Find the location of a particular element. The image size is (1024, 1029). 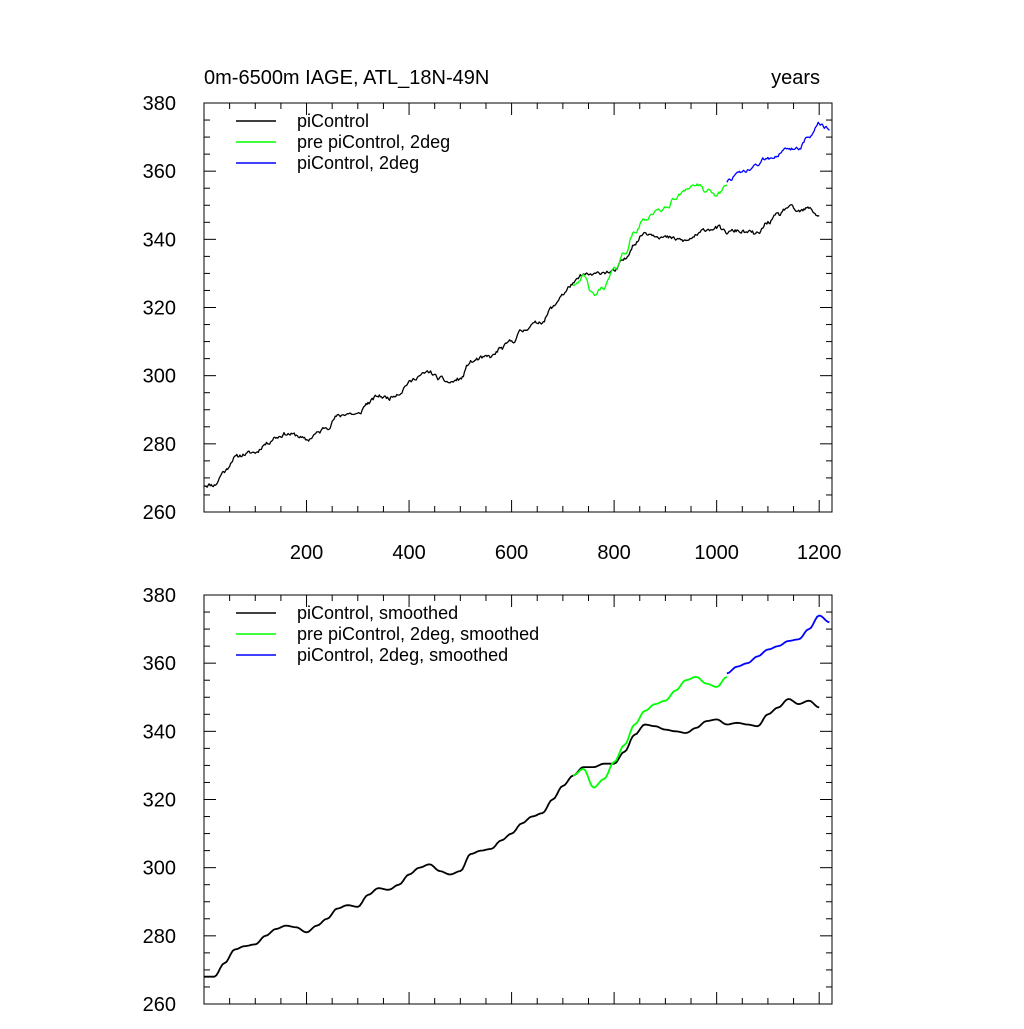

legend-label: pre piControl, 2deg is located at coordinates (373, 142).